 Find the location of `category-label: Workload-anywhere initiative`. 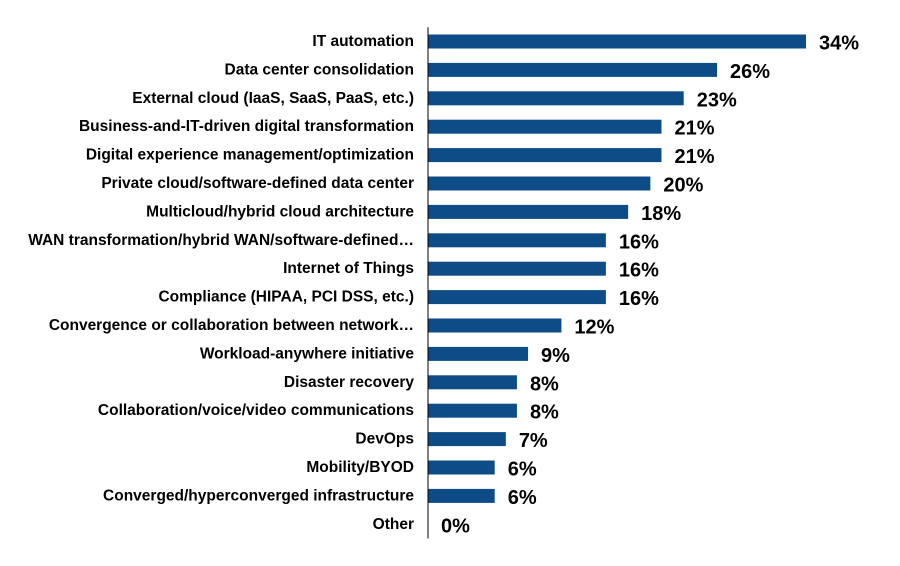

category-label: Workload-anywhere initiative is located at coordinates (307, 353).